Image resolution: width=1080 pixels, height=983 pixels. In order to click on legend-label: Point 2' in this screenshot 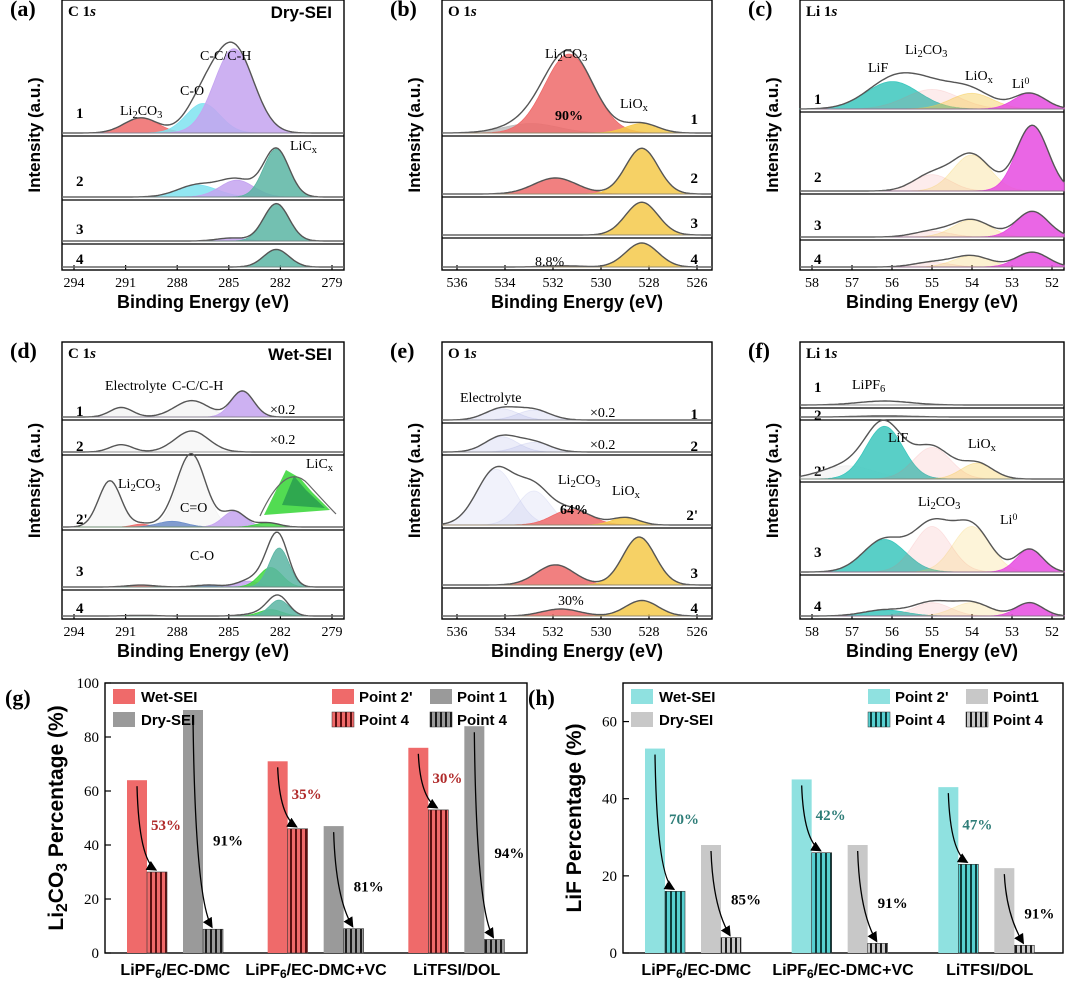, I will do `click(386, 697)`.